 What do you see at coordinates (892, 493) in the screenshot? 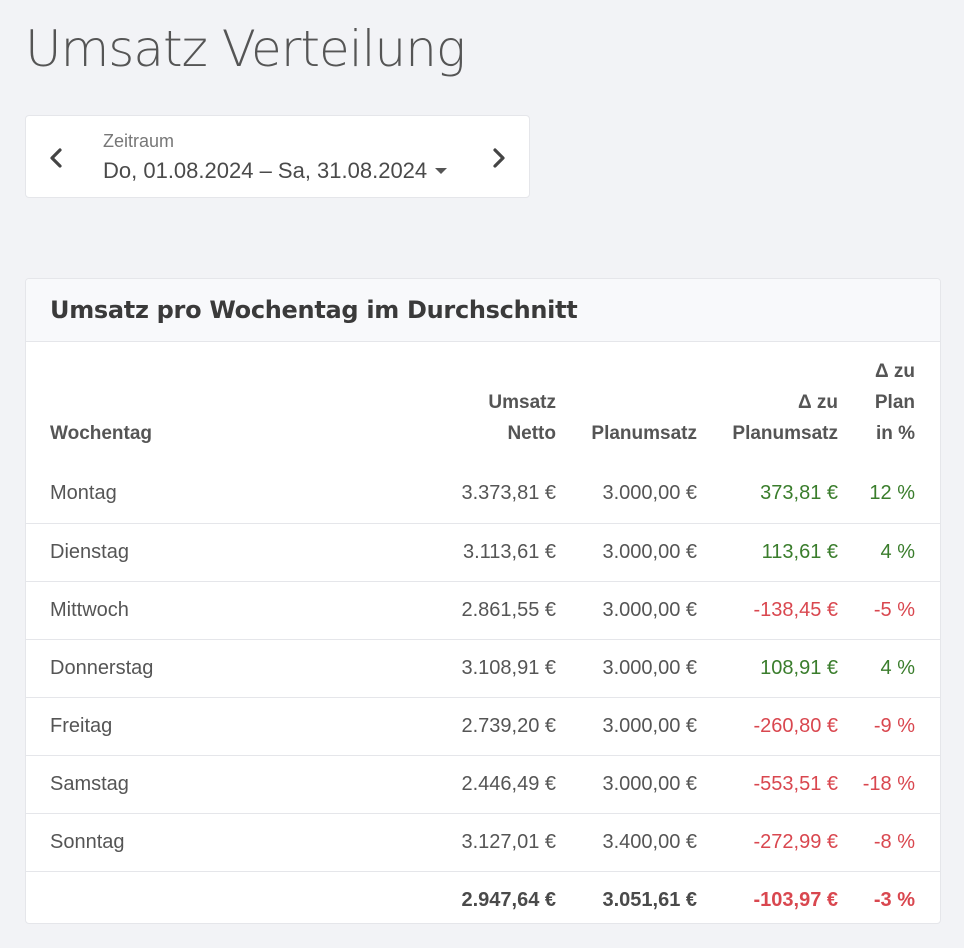
I see `delta-plan-percent-cell: 12 %` at bounding box center [892, 493].